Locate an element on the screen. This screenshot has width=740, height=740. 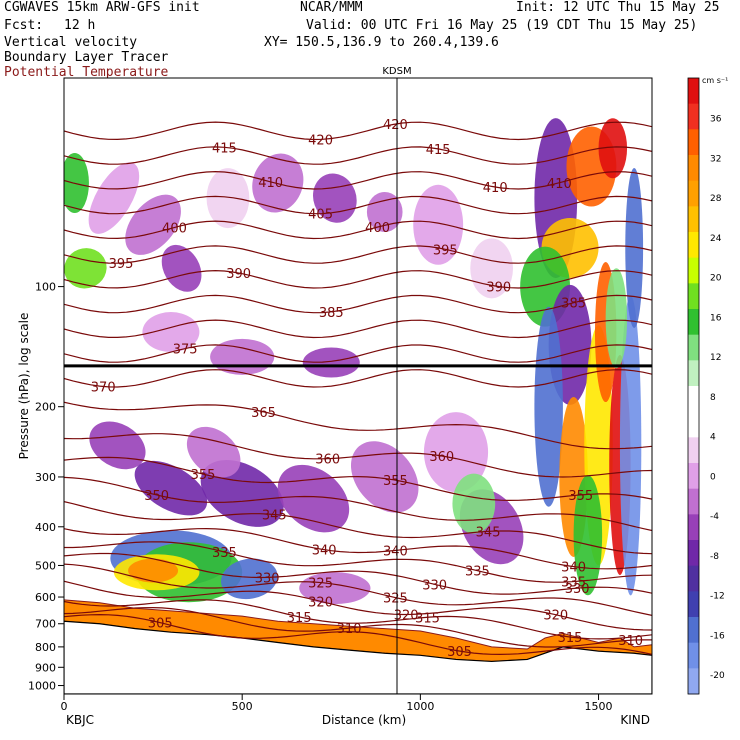
x-tick-label-1500: 1500 is located at coordinates (599, 706).